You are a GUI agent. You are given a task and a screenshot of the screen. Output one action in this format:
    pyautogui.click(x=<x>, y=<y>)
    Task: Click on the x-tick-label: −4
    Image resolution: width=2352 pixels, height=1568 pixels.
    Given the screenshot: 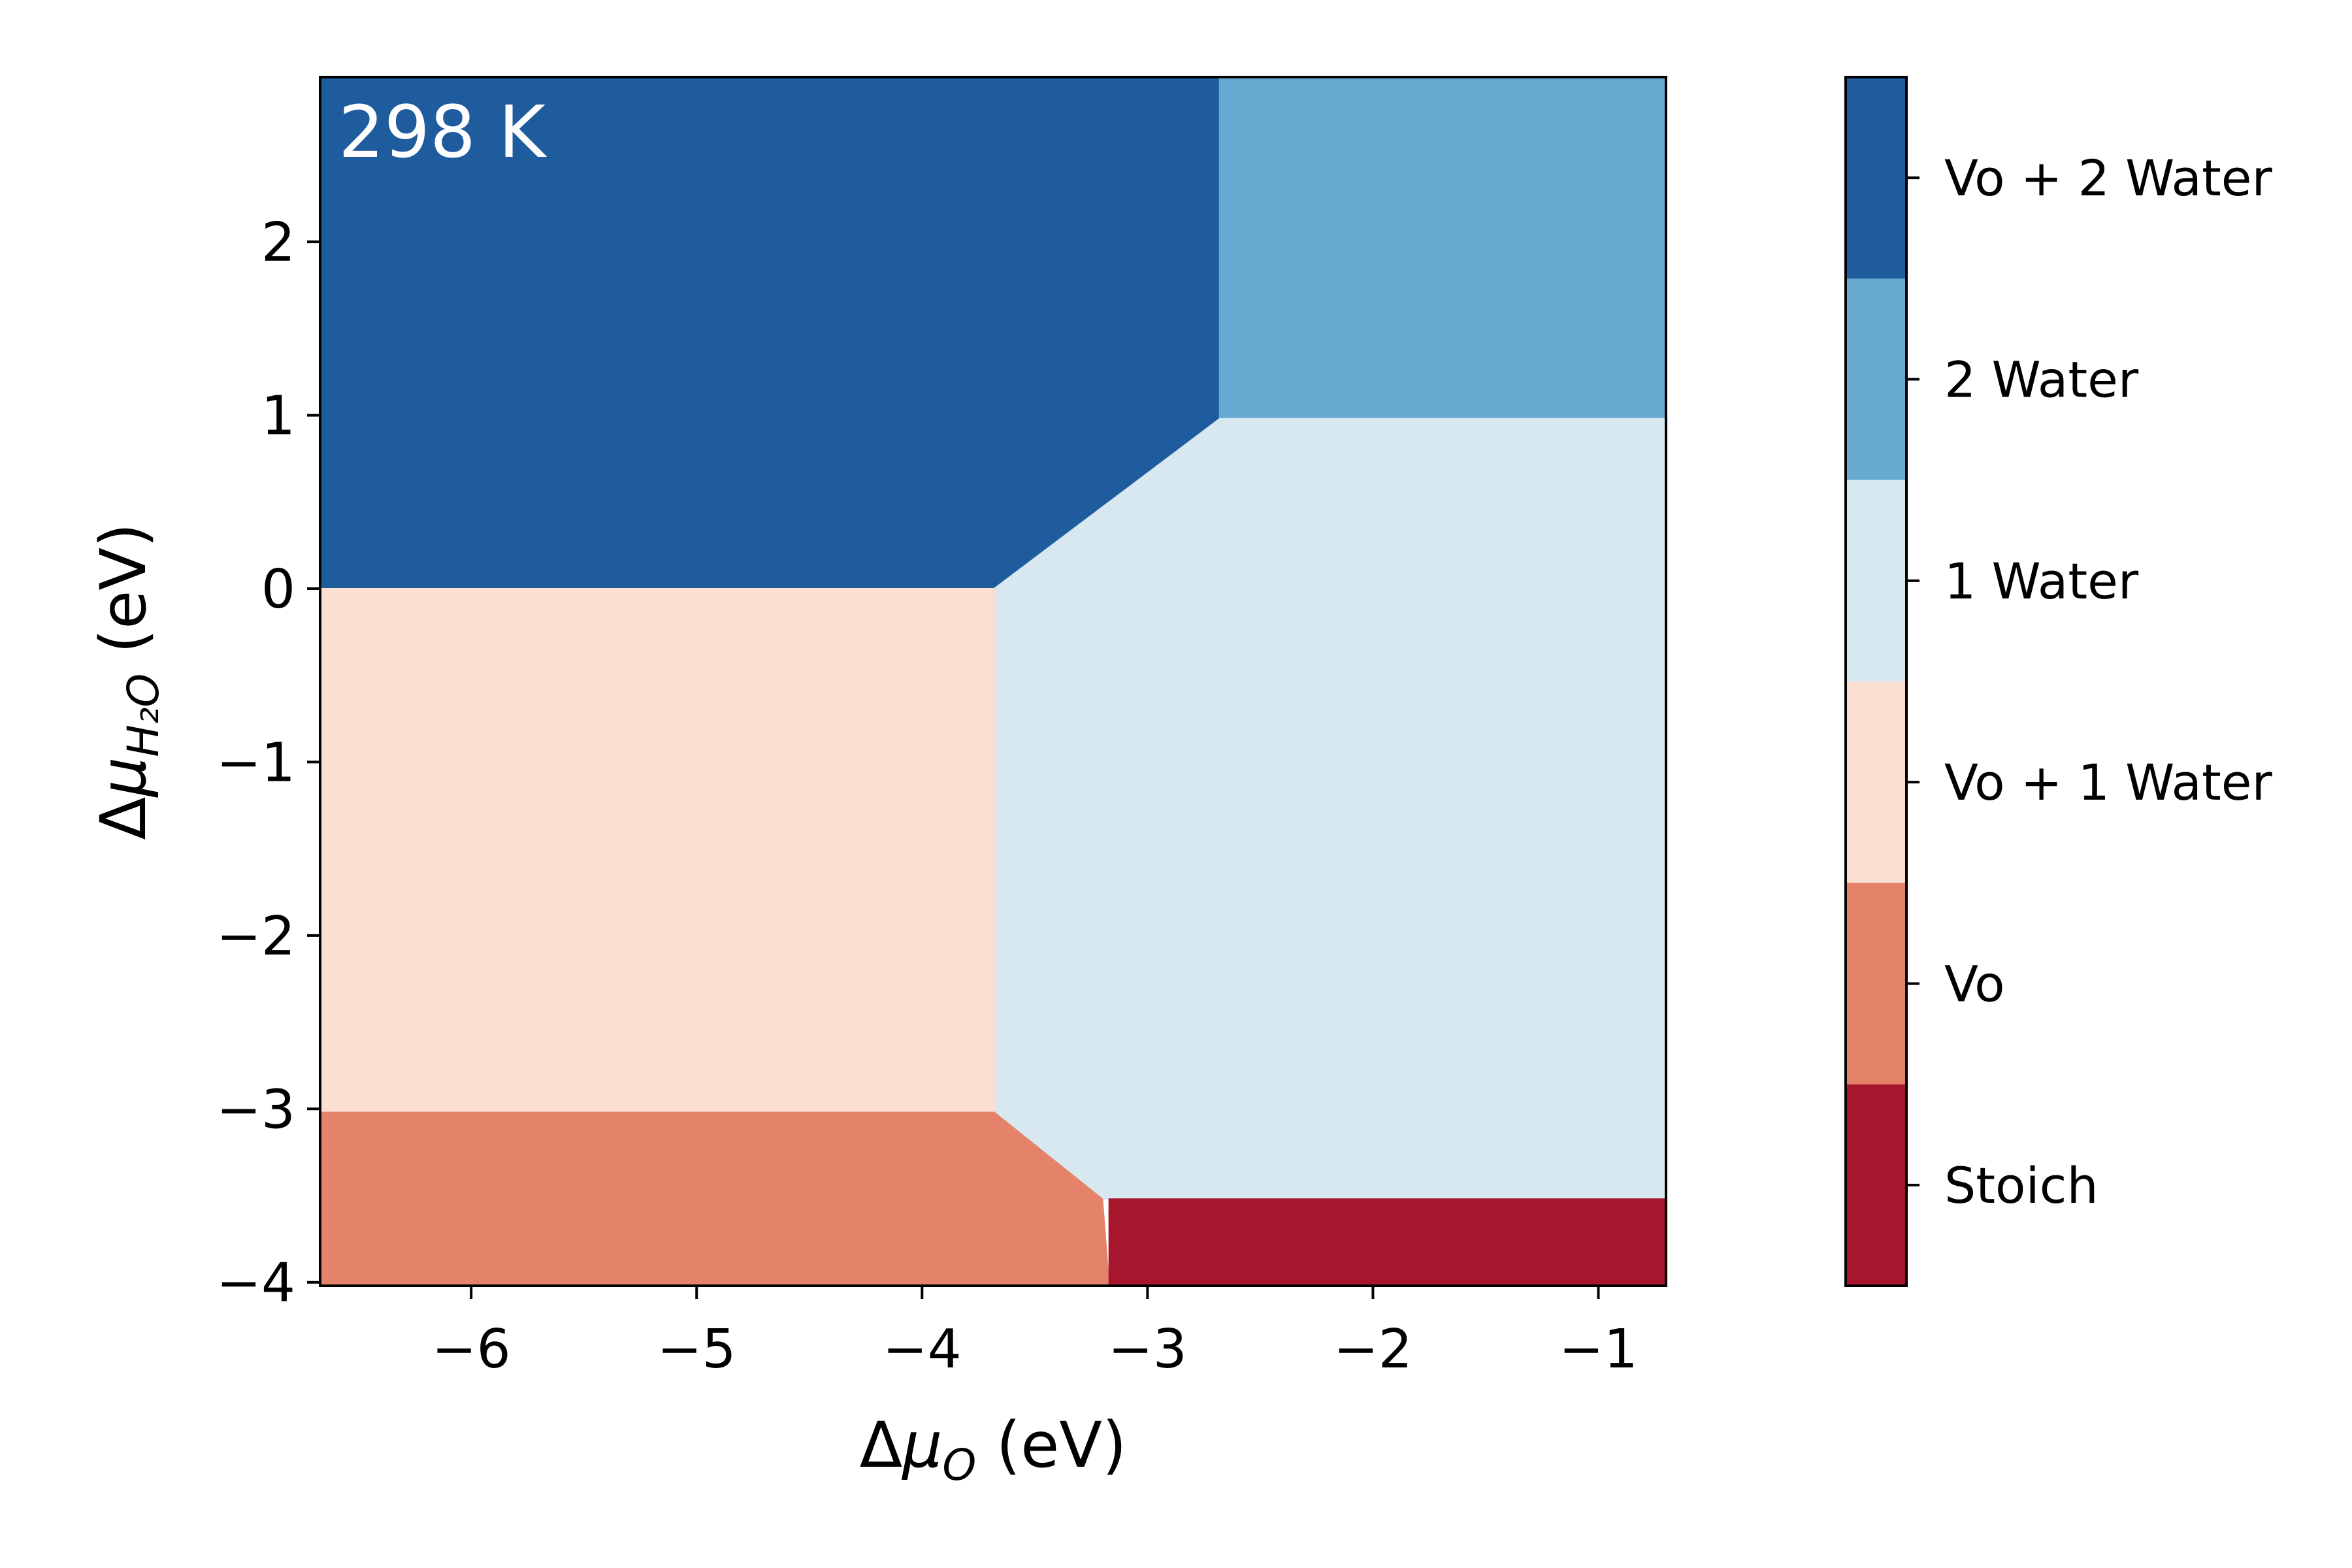 What is the action you would take?
    pyautogui.click(x=922, y=1349)
    